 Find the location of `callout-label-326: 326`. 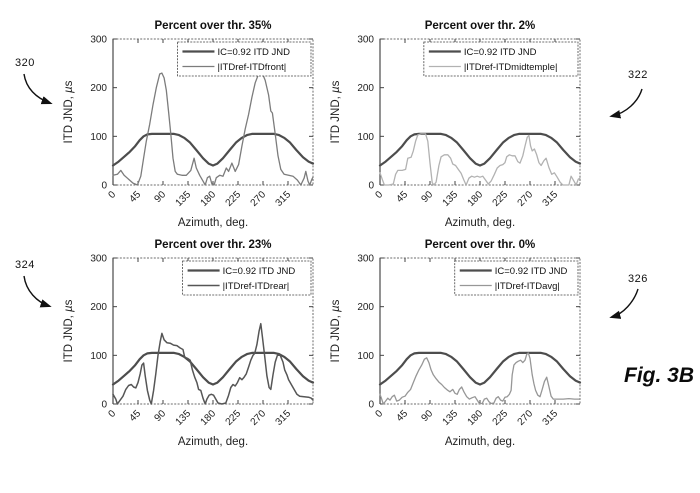

callout-label-326: 326 is located at coordinates (638, 279).